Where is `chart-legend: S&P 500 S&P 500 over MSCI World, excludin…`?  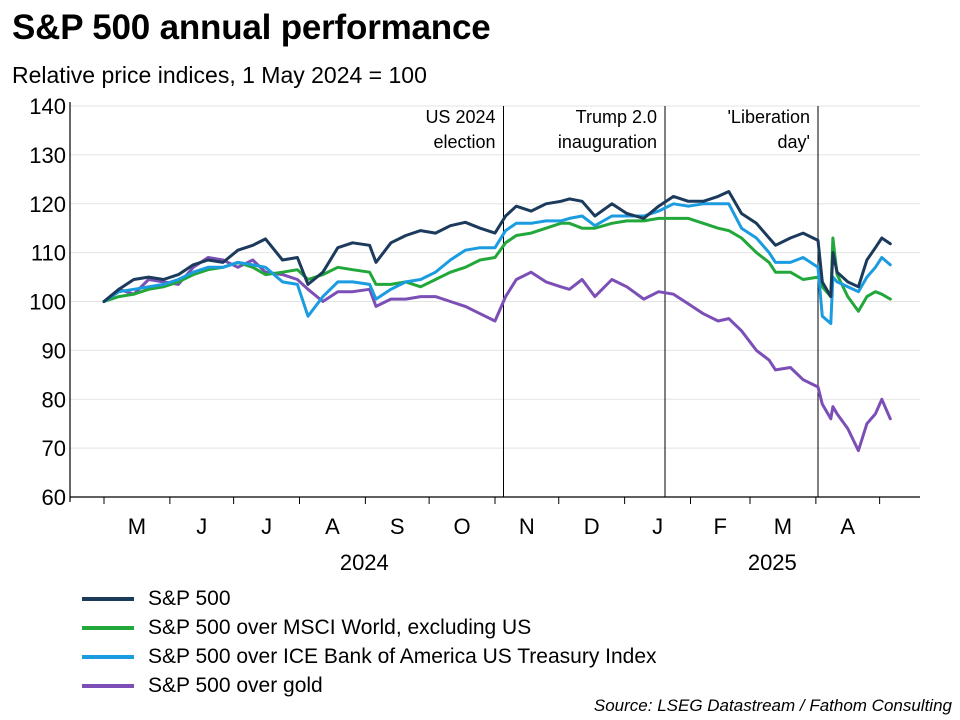
chart-legend: S&P 500 S&P 500 over MSCI World, excludin… is located at coordinates (369, 642).